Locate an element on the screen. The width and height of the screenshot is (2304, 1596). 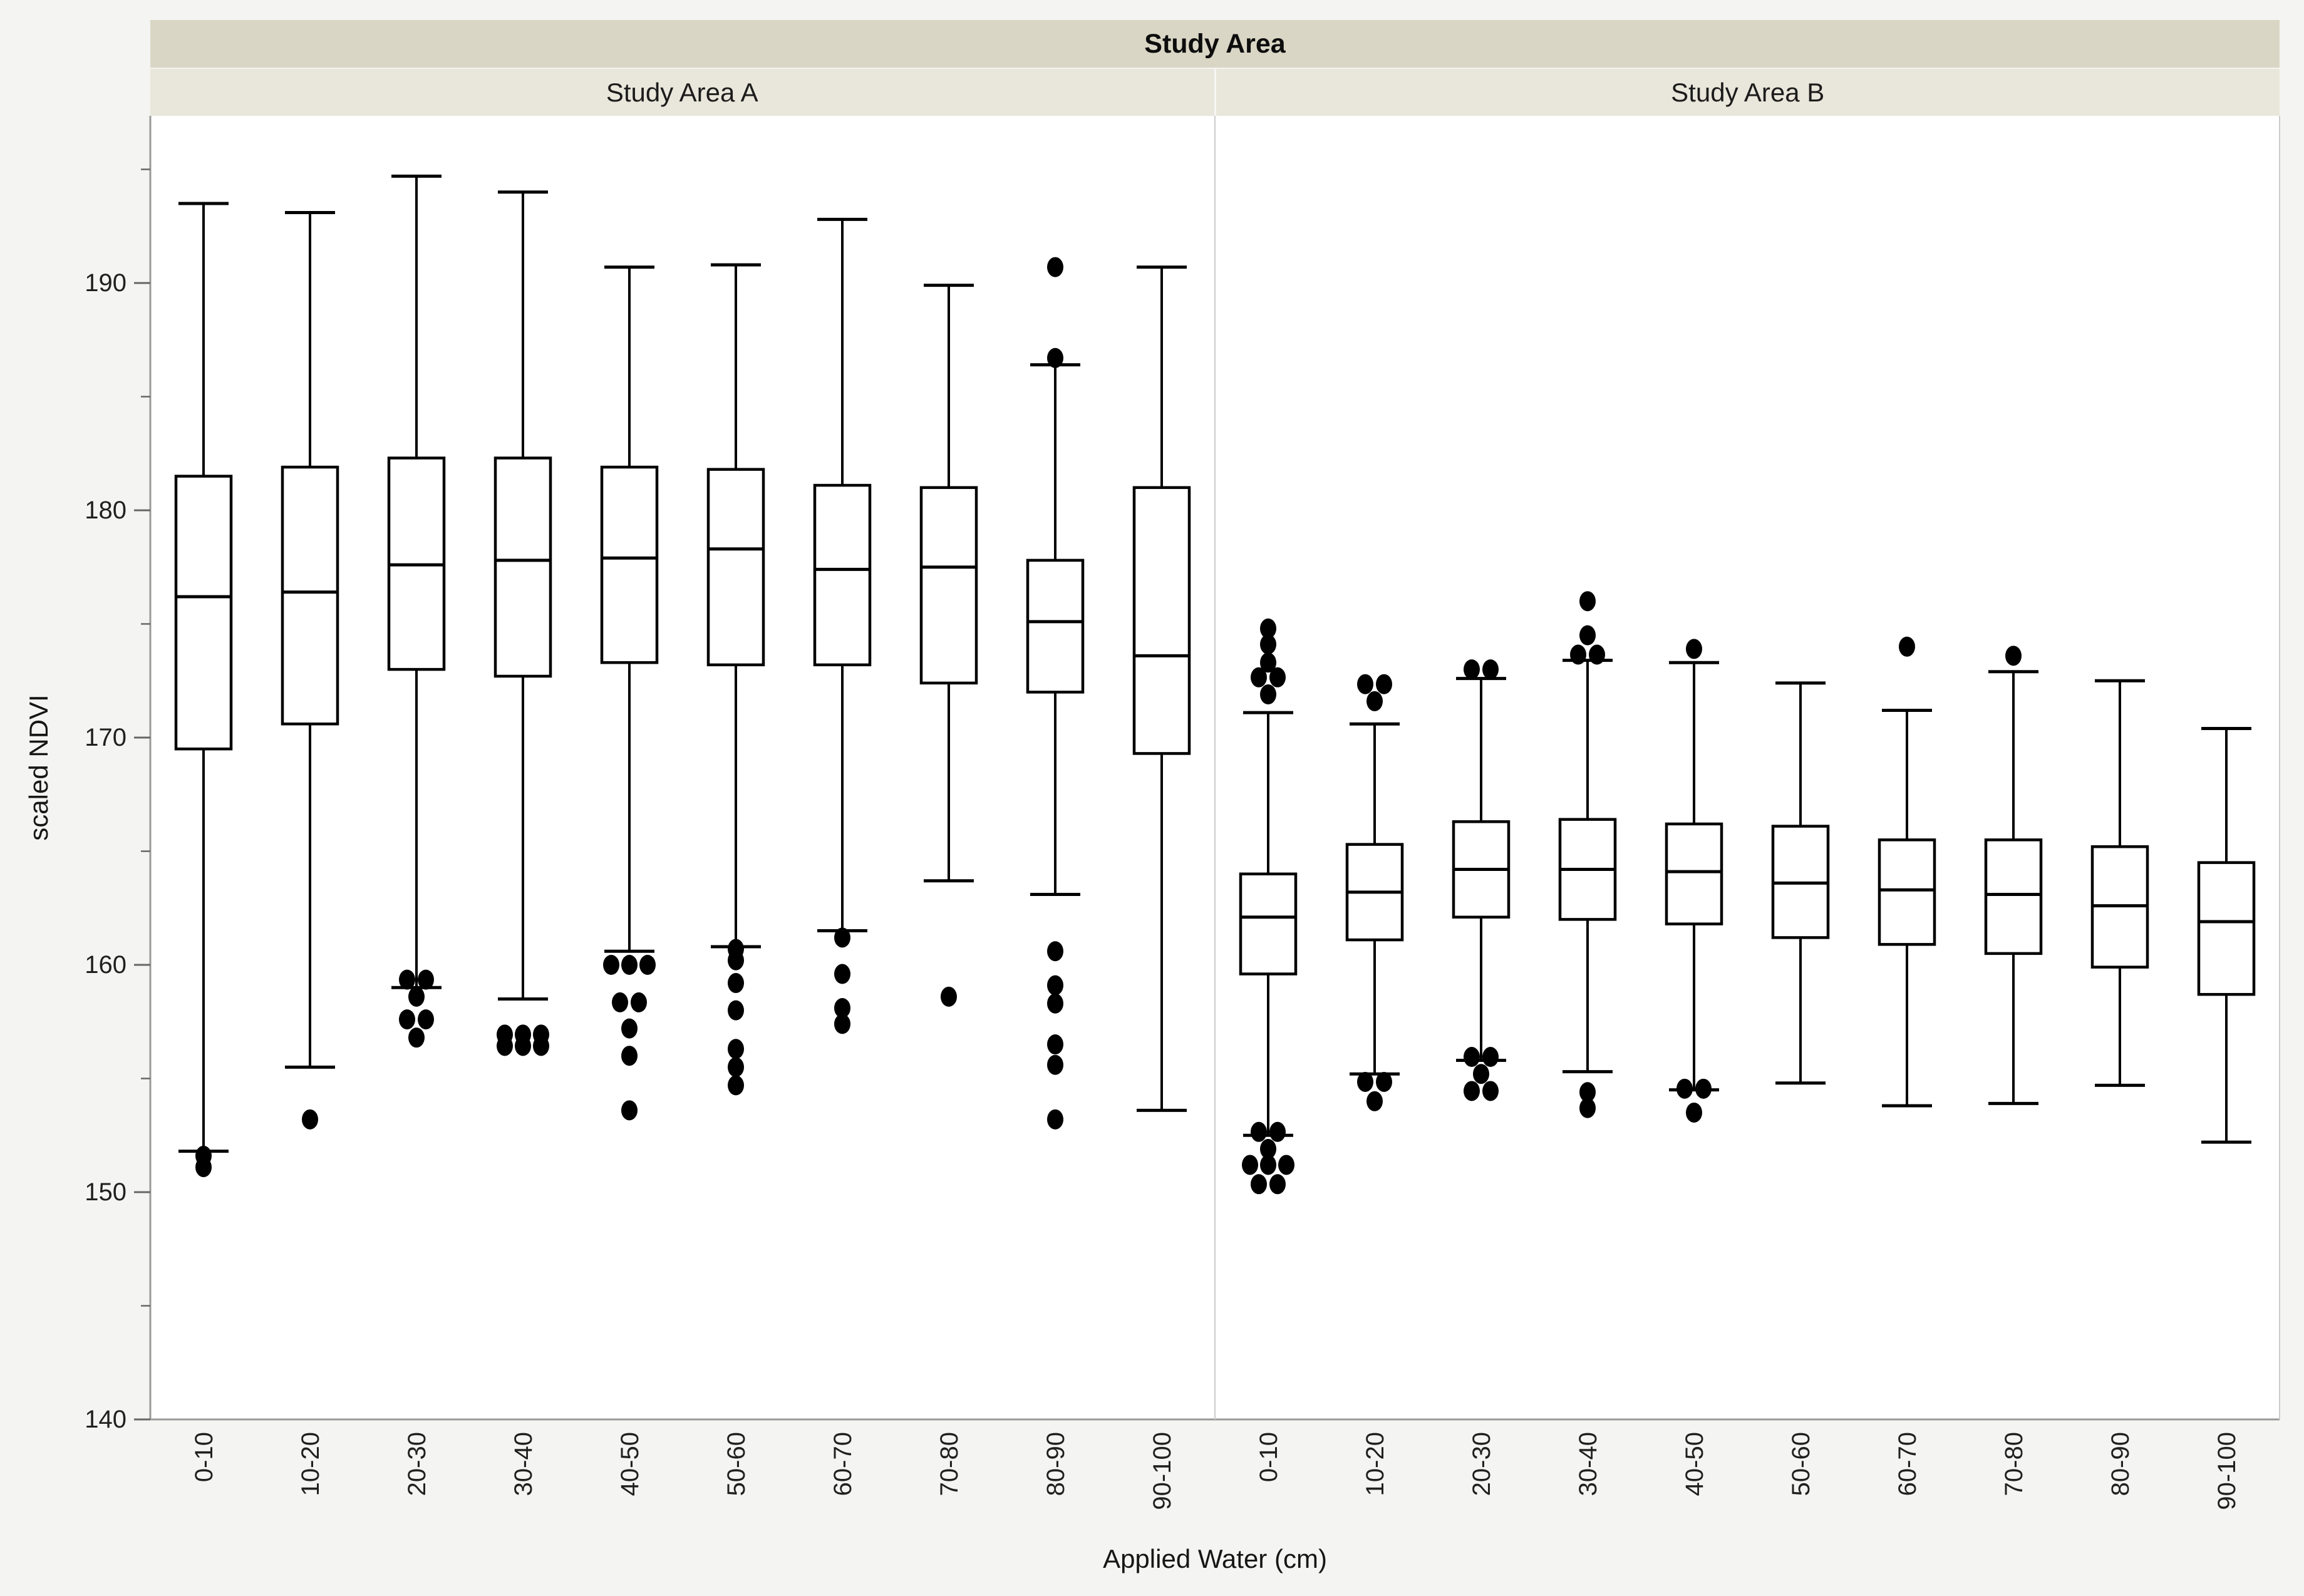
box-study-area-a-10-20: 10-20 is located at coordinates (310, 853).